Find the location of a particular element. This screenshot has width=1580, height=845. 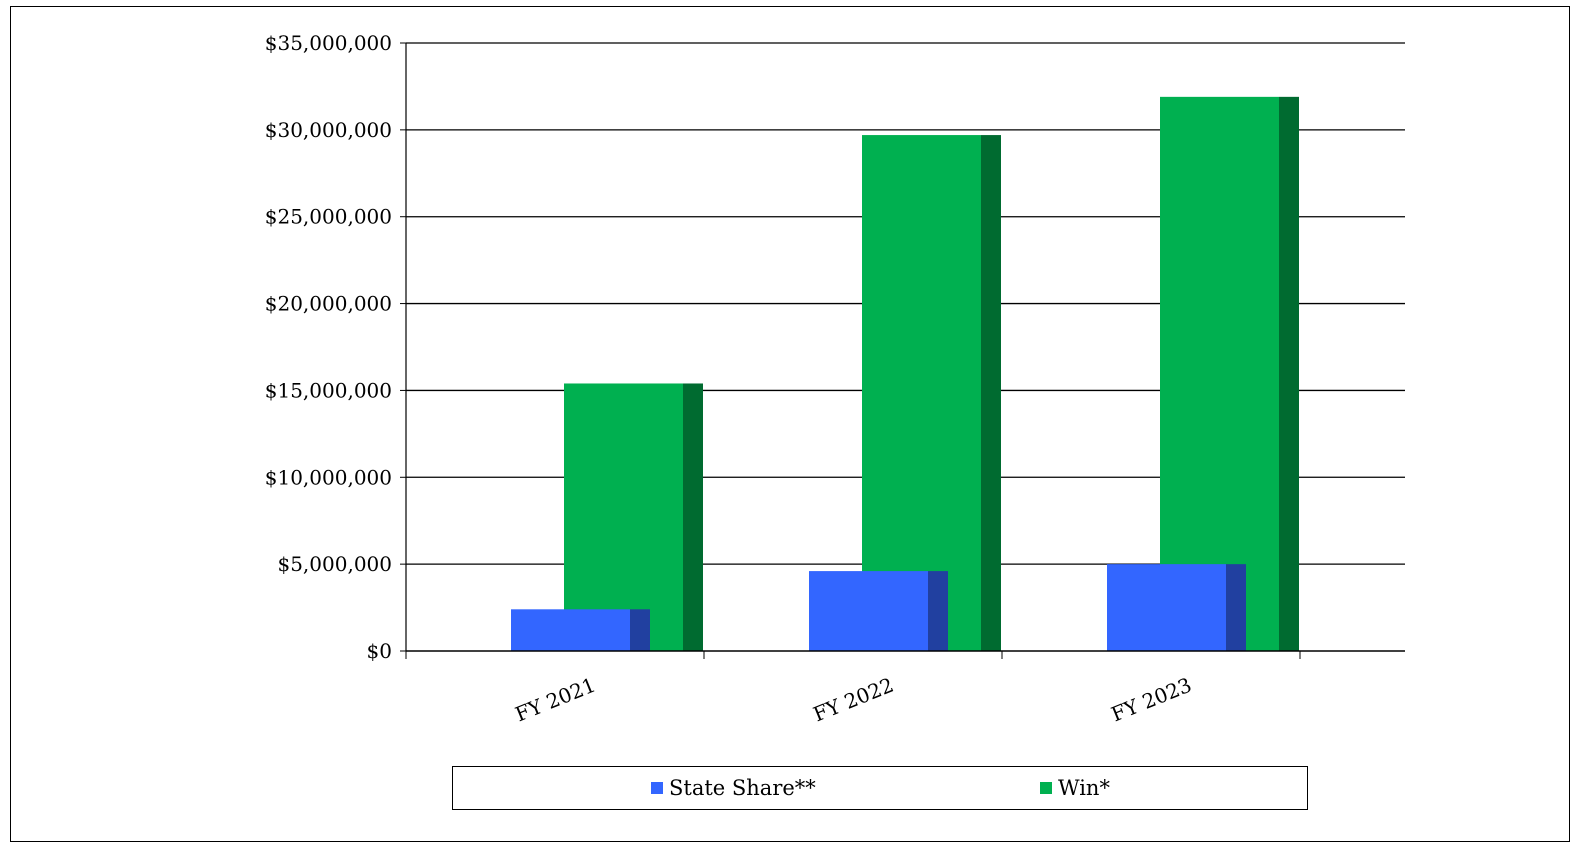

legend-item-state-share: State Share** is located at coordinates (733, 788).